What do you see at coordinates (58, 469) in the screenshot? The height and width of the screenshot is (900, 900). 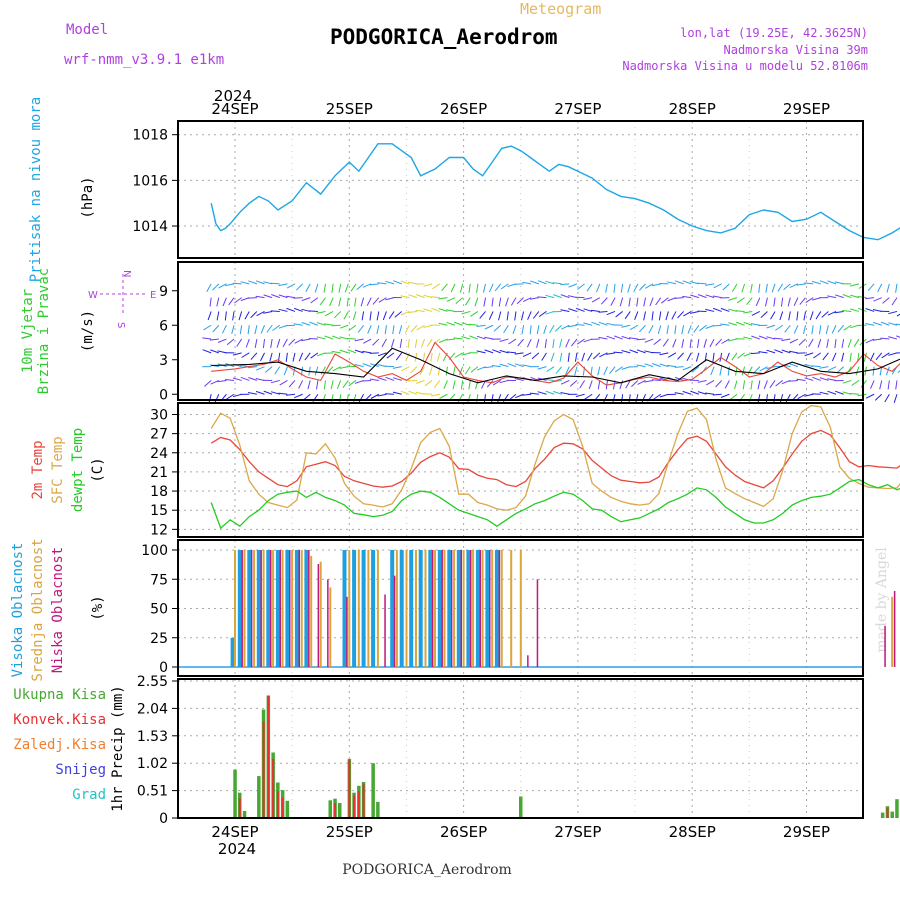 I see `temp-title-sfc: SFC Temp` at bounding box center [58, 469].